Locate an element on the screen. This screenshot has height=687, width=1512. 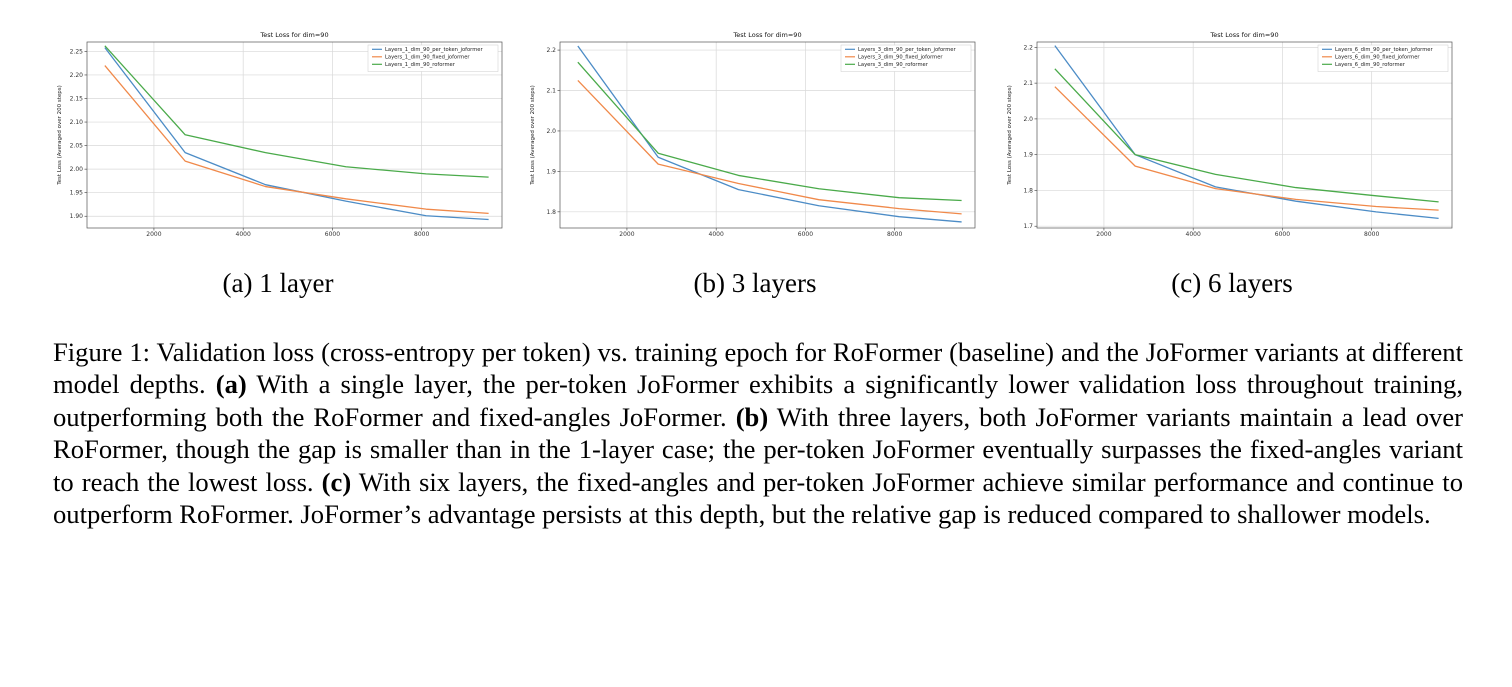
subcaption-c: (c) 6 layers is located at coordinates (1232, 283).